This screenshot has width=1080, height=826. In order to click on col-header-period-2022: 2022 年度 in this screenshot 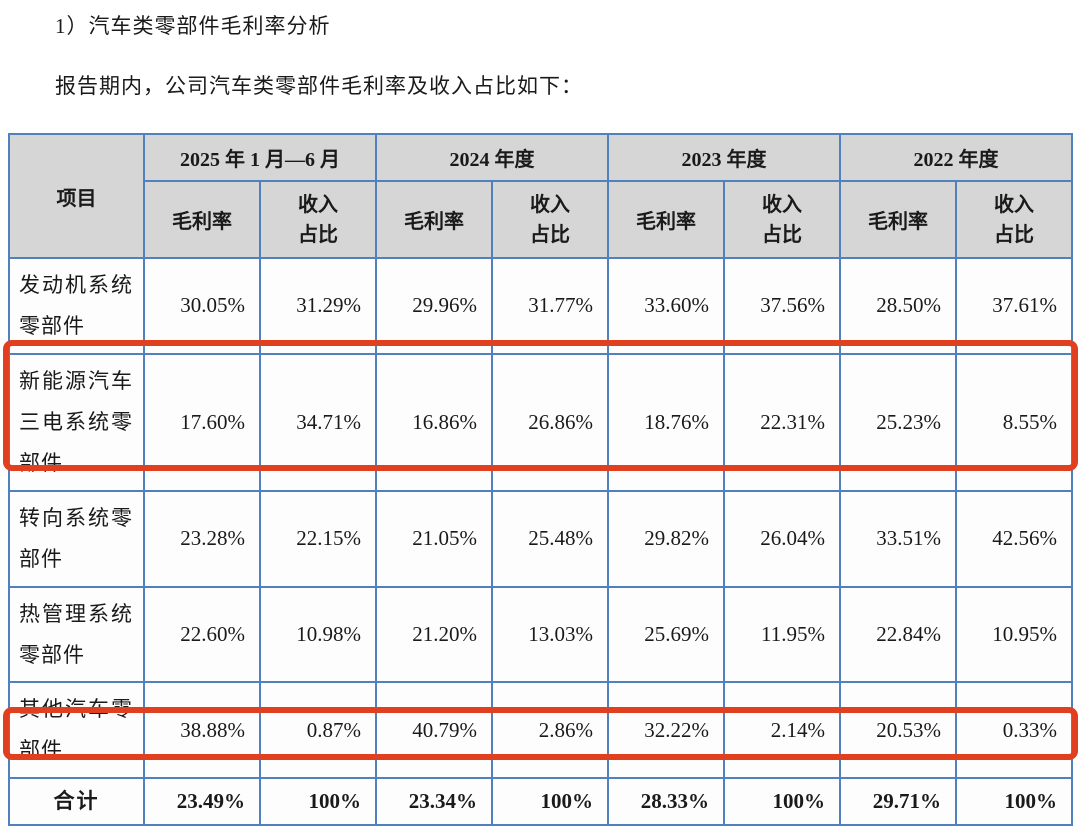, I will do `click(956, 157)`.